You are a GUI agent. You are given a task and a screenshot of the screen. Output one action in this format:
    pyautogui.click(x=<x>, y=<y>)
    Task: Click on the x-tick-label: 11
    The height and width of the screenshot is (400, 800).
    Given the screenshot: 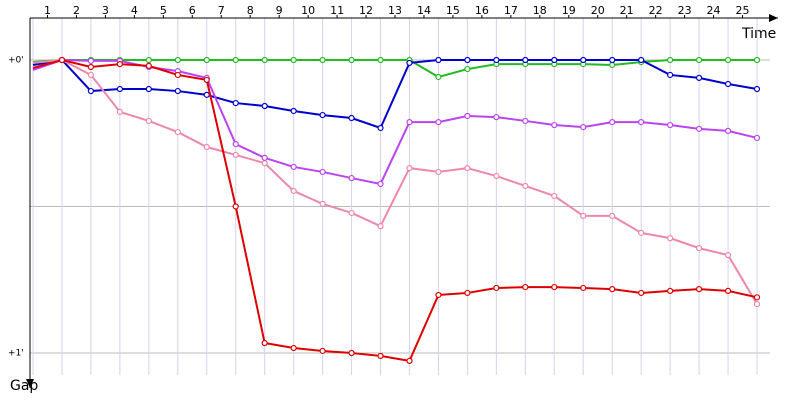 What is the action you would take?
    pyautogui.click(x=337, y=10)
    